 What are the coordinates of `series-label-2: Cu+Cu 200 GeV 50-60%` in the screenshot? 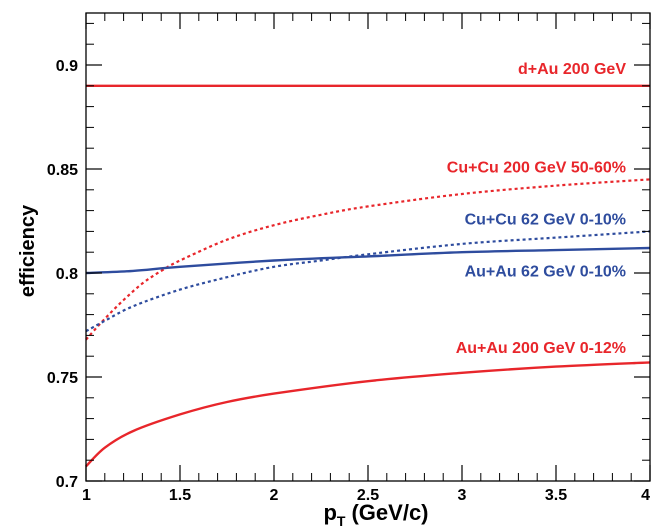 It's located at (536, 167).